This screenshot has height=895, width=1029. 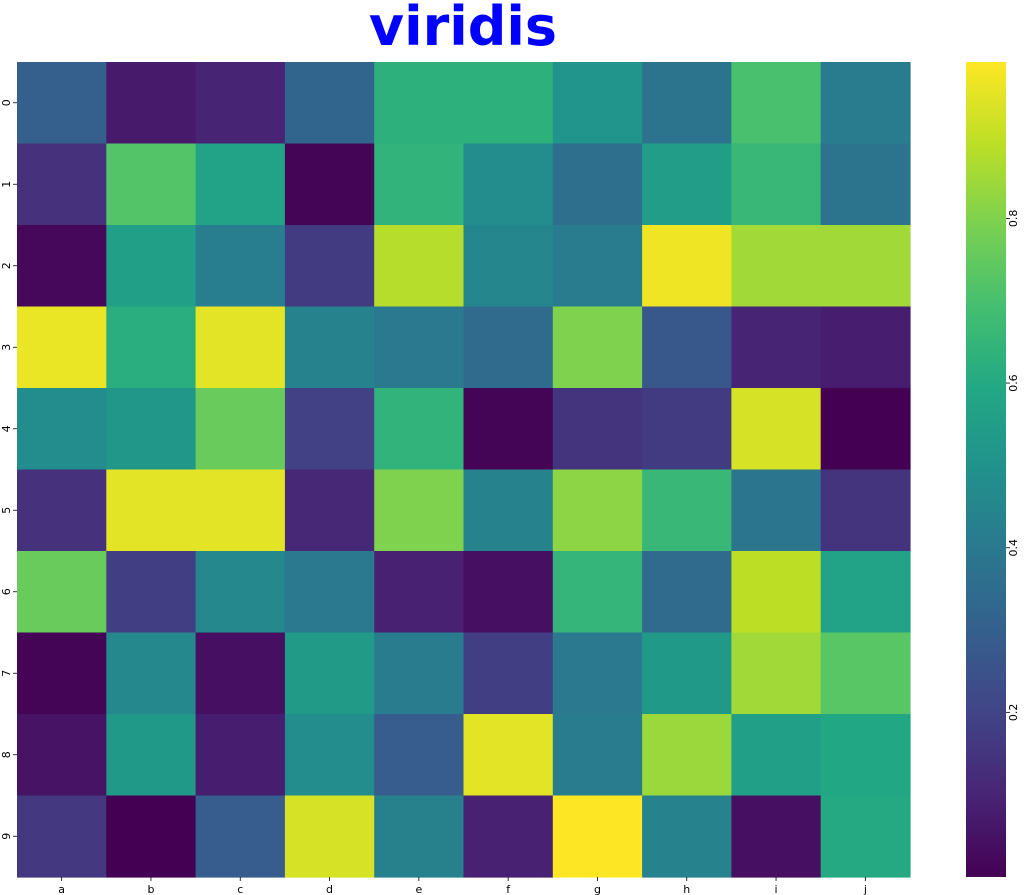 What do you see at coordinates (1013, 219) in the screenshot?
I see `colorbar-tick-label: 0.8` at bounding box center [1013, 219].